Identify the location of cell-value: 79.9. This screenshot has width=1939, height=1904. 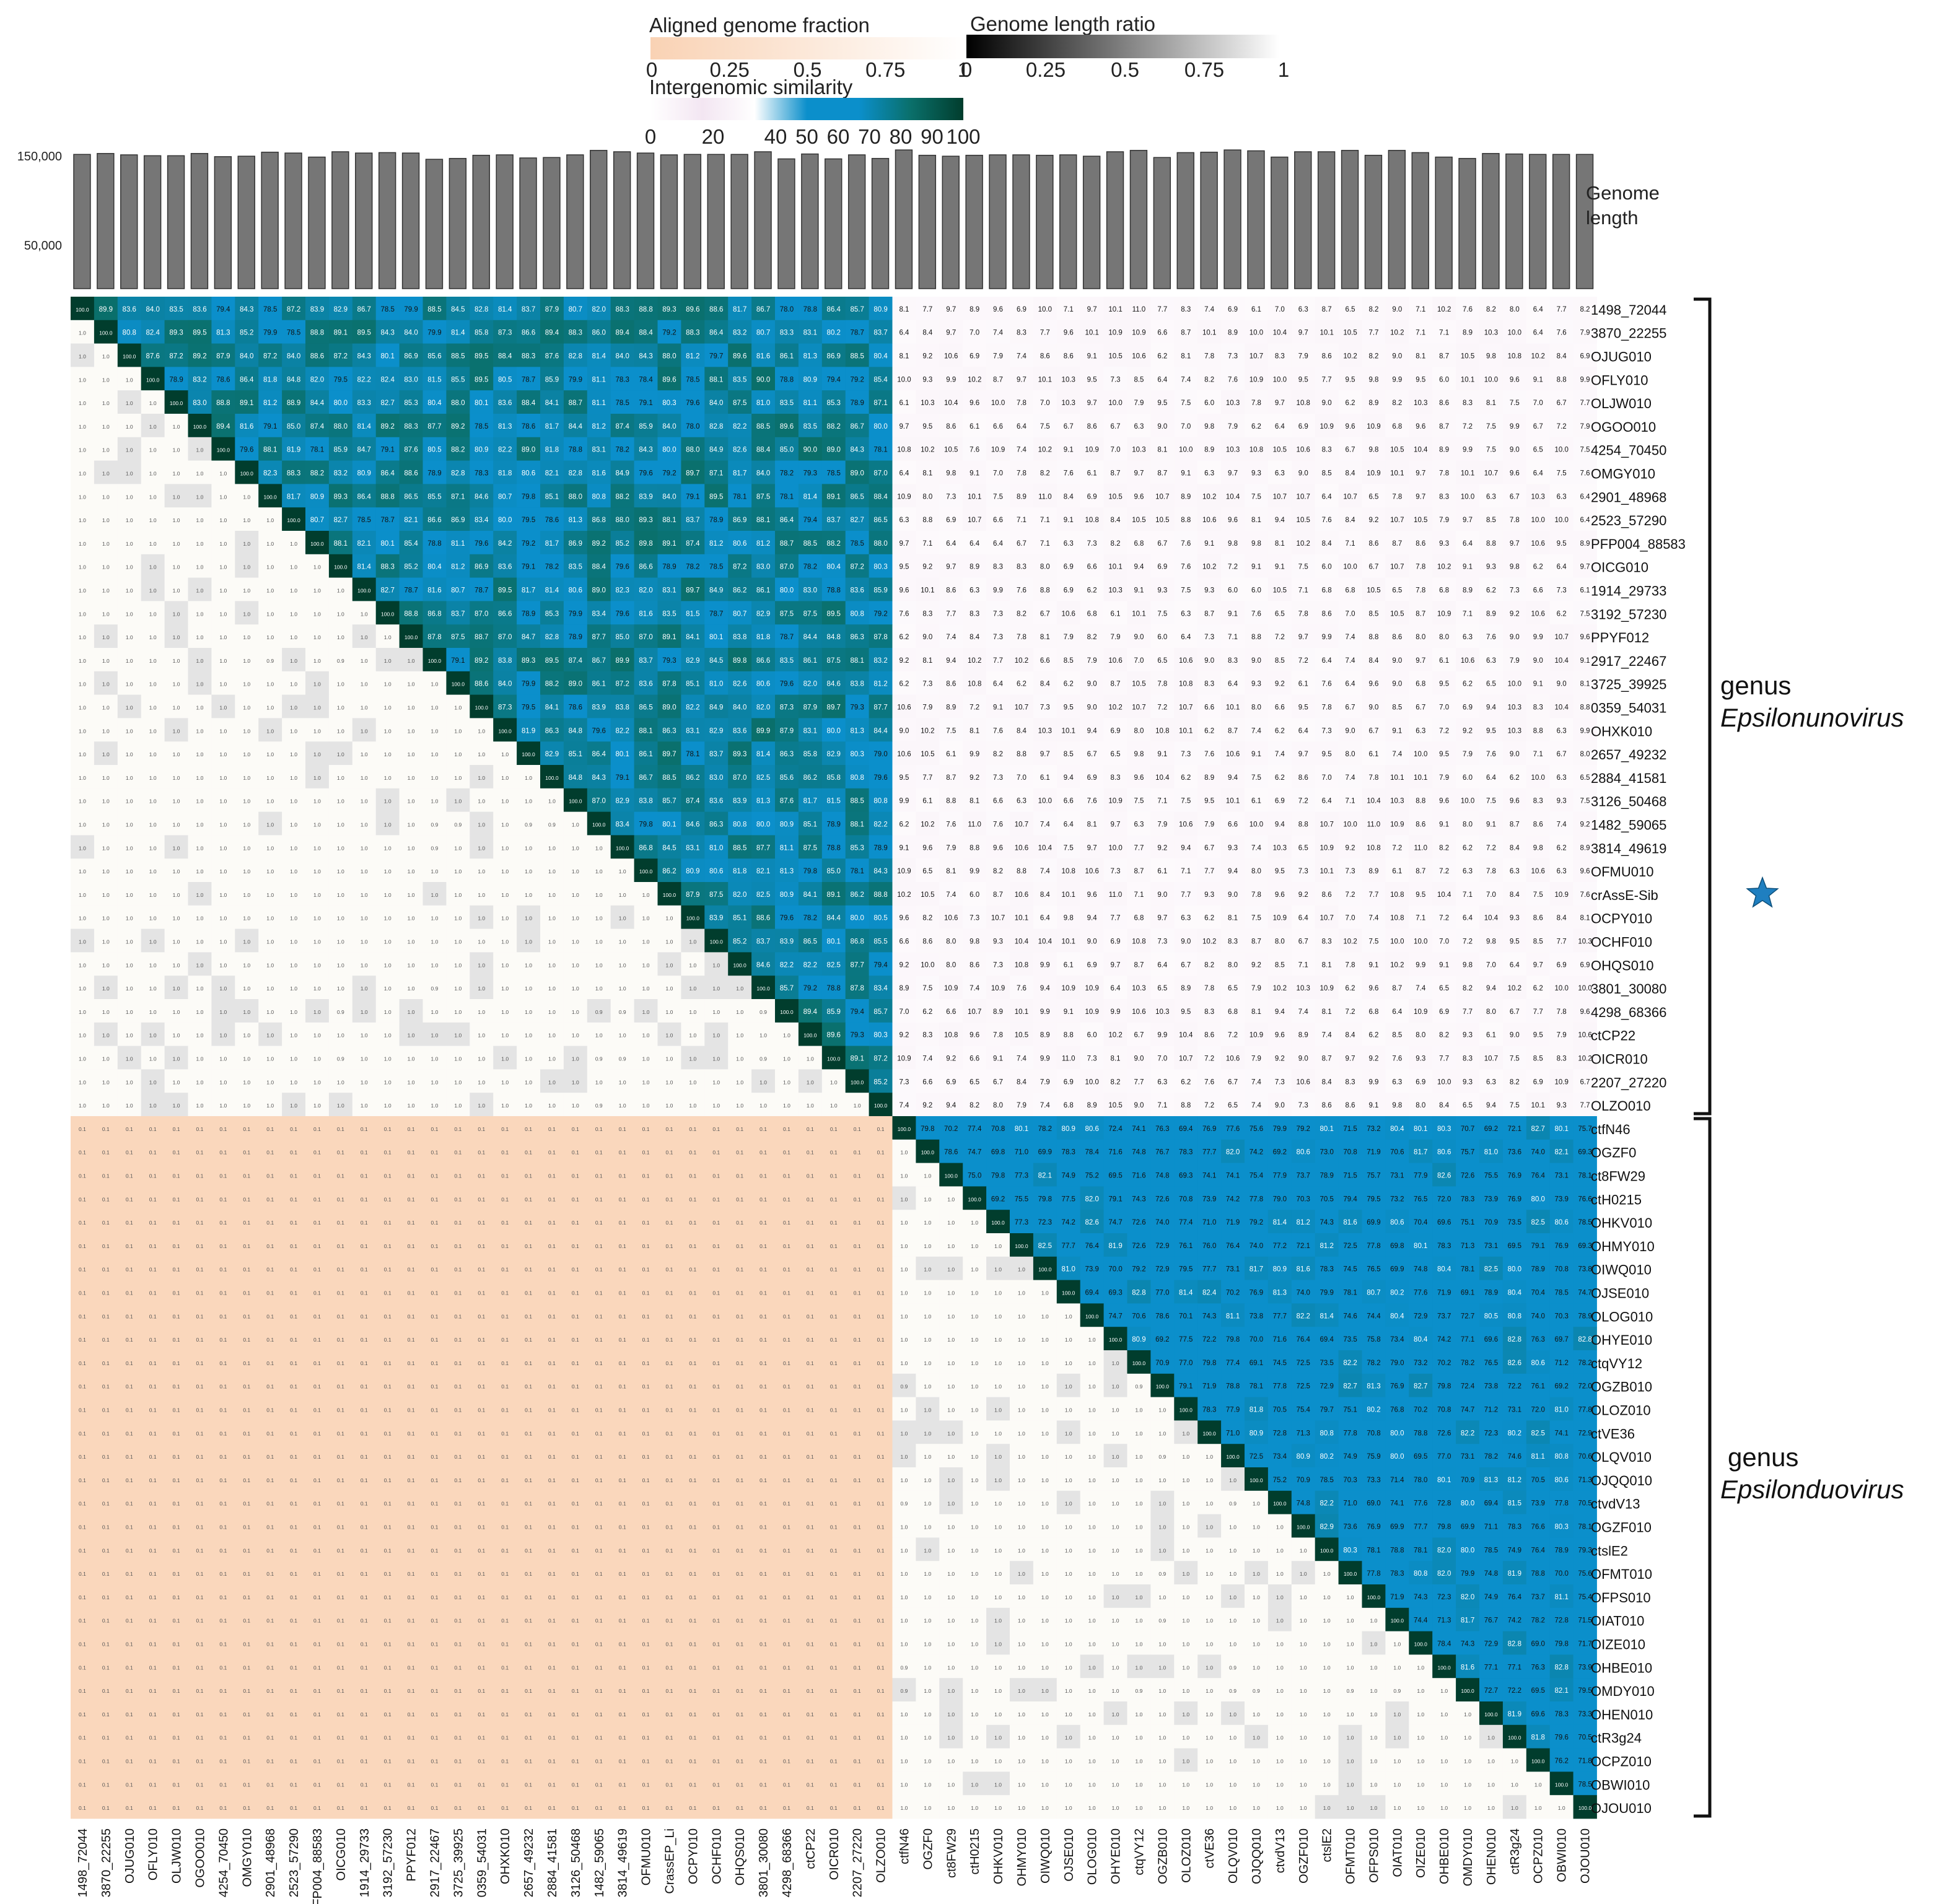
(434, 334).